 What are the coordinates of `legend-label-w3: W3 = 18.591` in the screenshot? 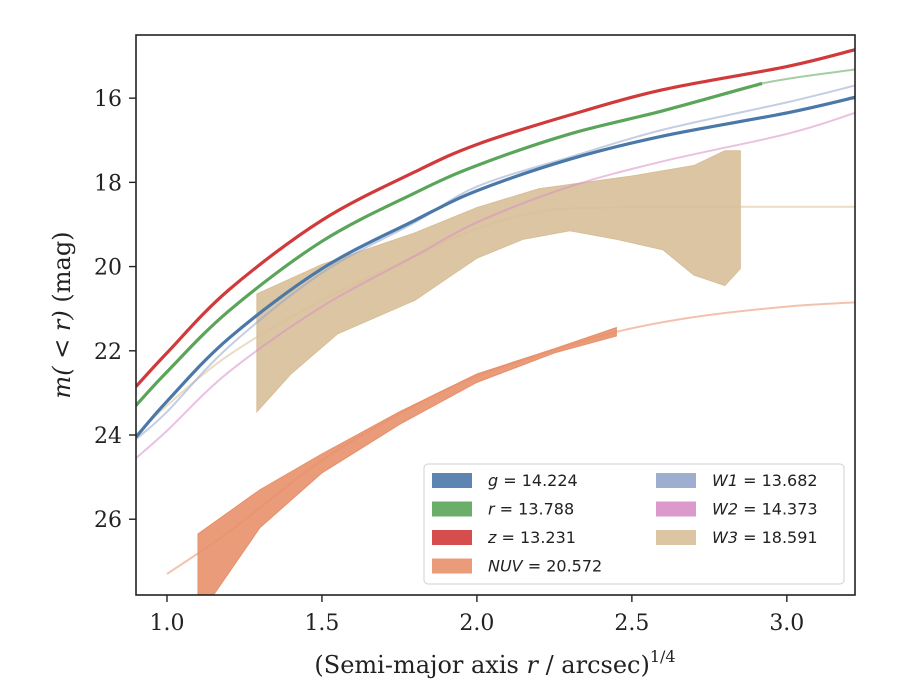 It's located at (765, 537).